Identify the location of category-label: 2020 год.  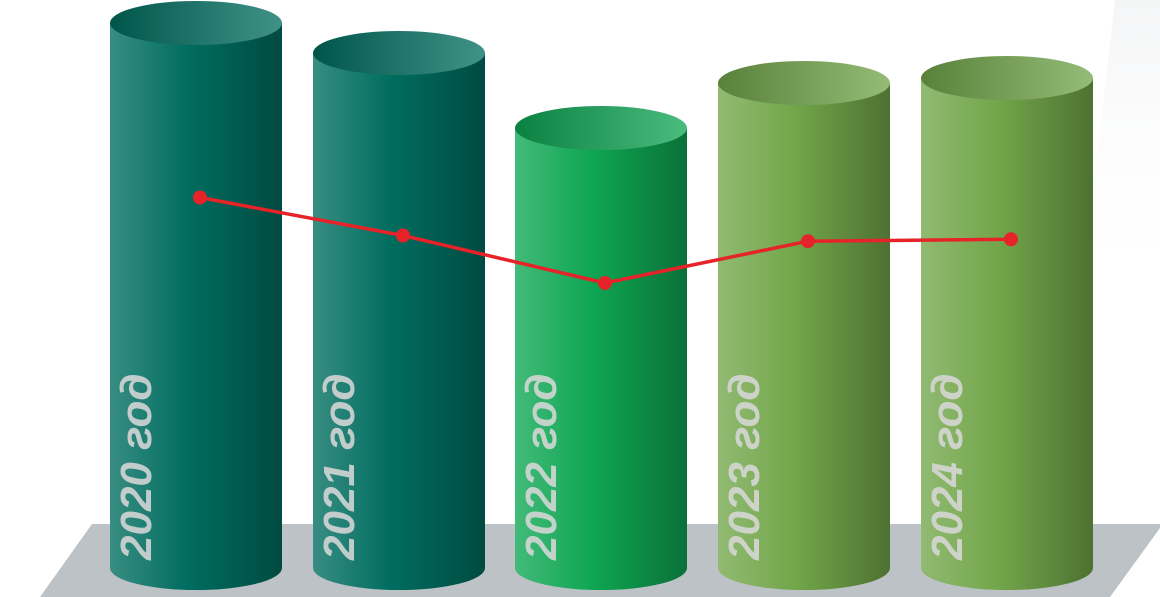
(136, 467).